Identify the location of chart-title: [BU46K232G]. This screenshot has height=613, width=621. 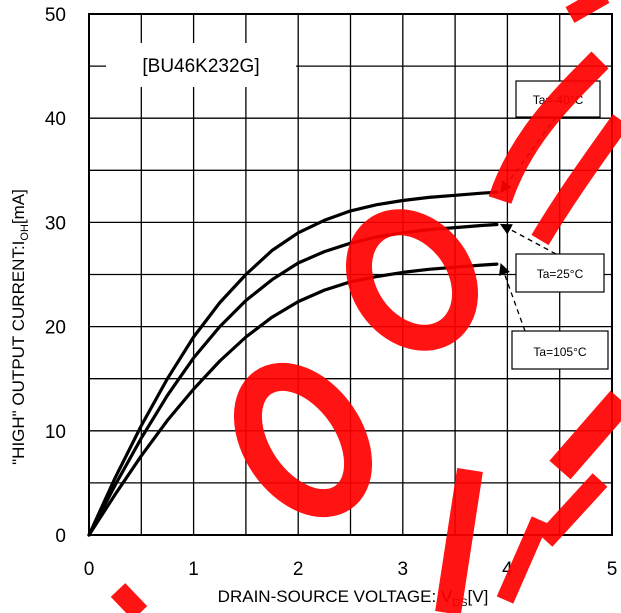
(200, 66).